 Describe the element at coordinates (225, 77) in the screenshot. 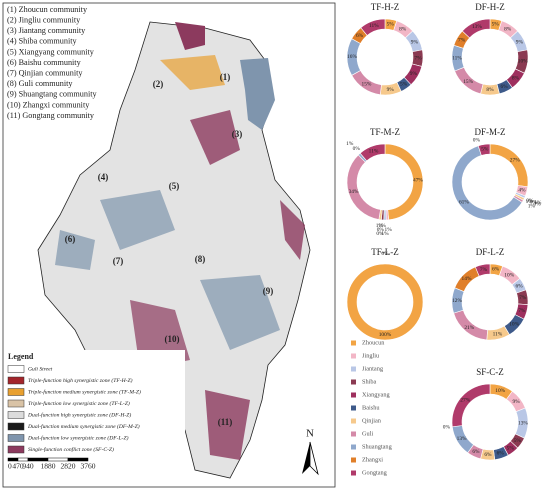

I see `region-label: (1)` at that location.